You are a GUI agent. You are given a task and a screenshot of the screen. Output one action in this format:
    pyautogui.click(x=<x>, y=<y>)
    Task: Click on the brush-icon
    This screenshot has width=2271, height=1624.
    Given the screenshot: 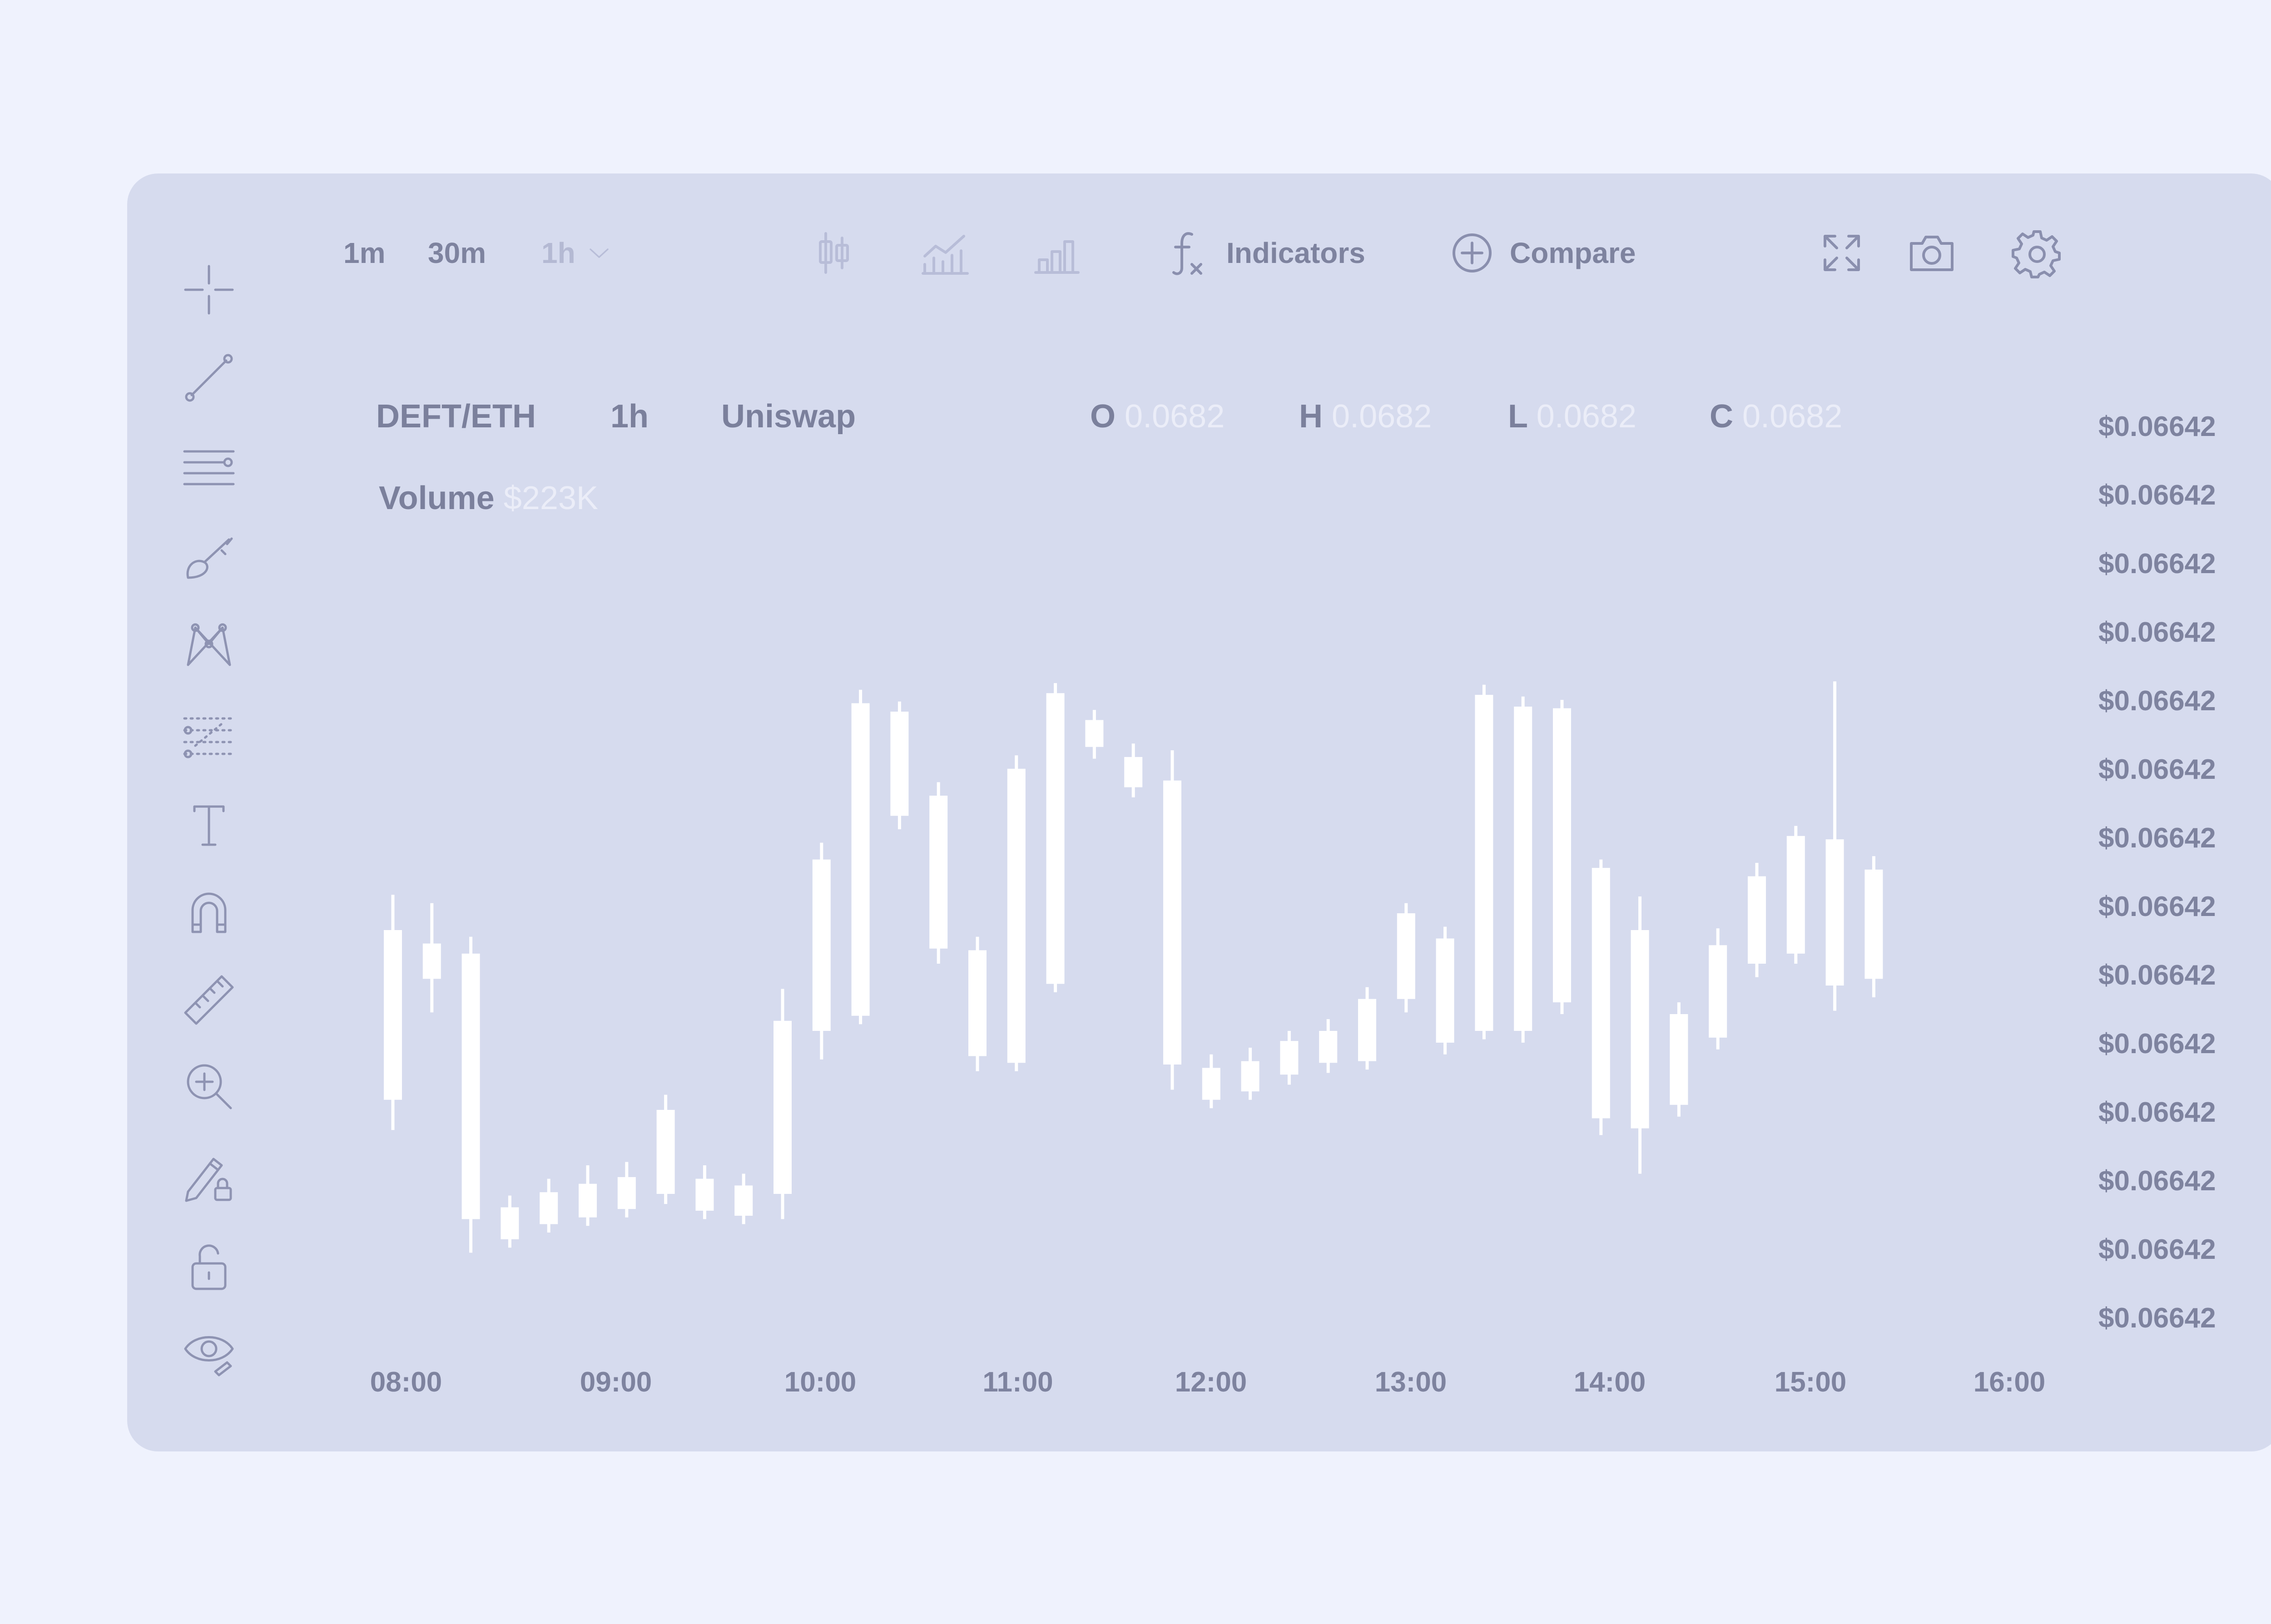 What is the action you would take?
    pyautogui.click(x=209, y=558)
    